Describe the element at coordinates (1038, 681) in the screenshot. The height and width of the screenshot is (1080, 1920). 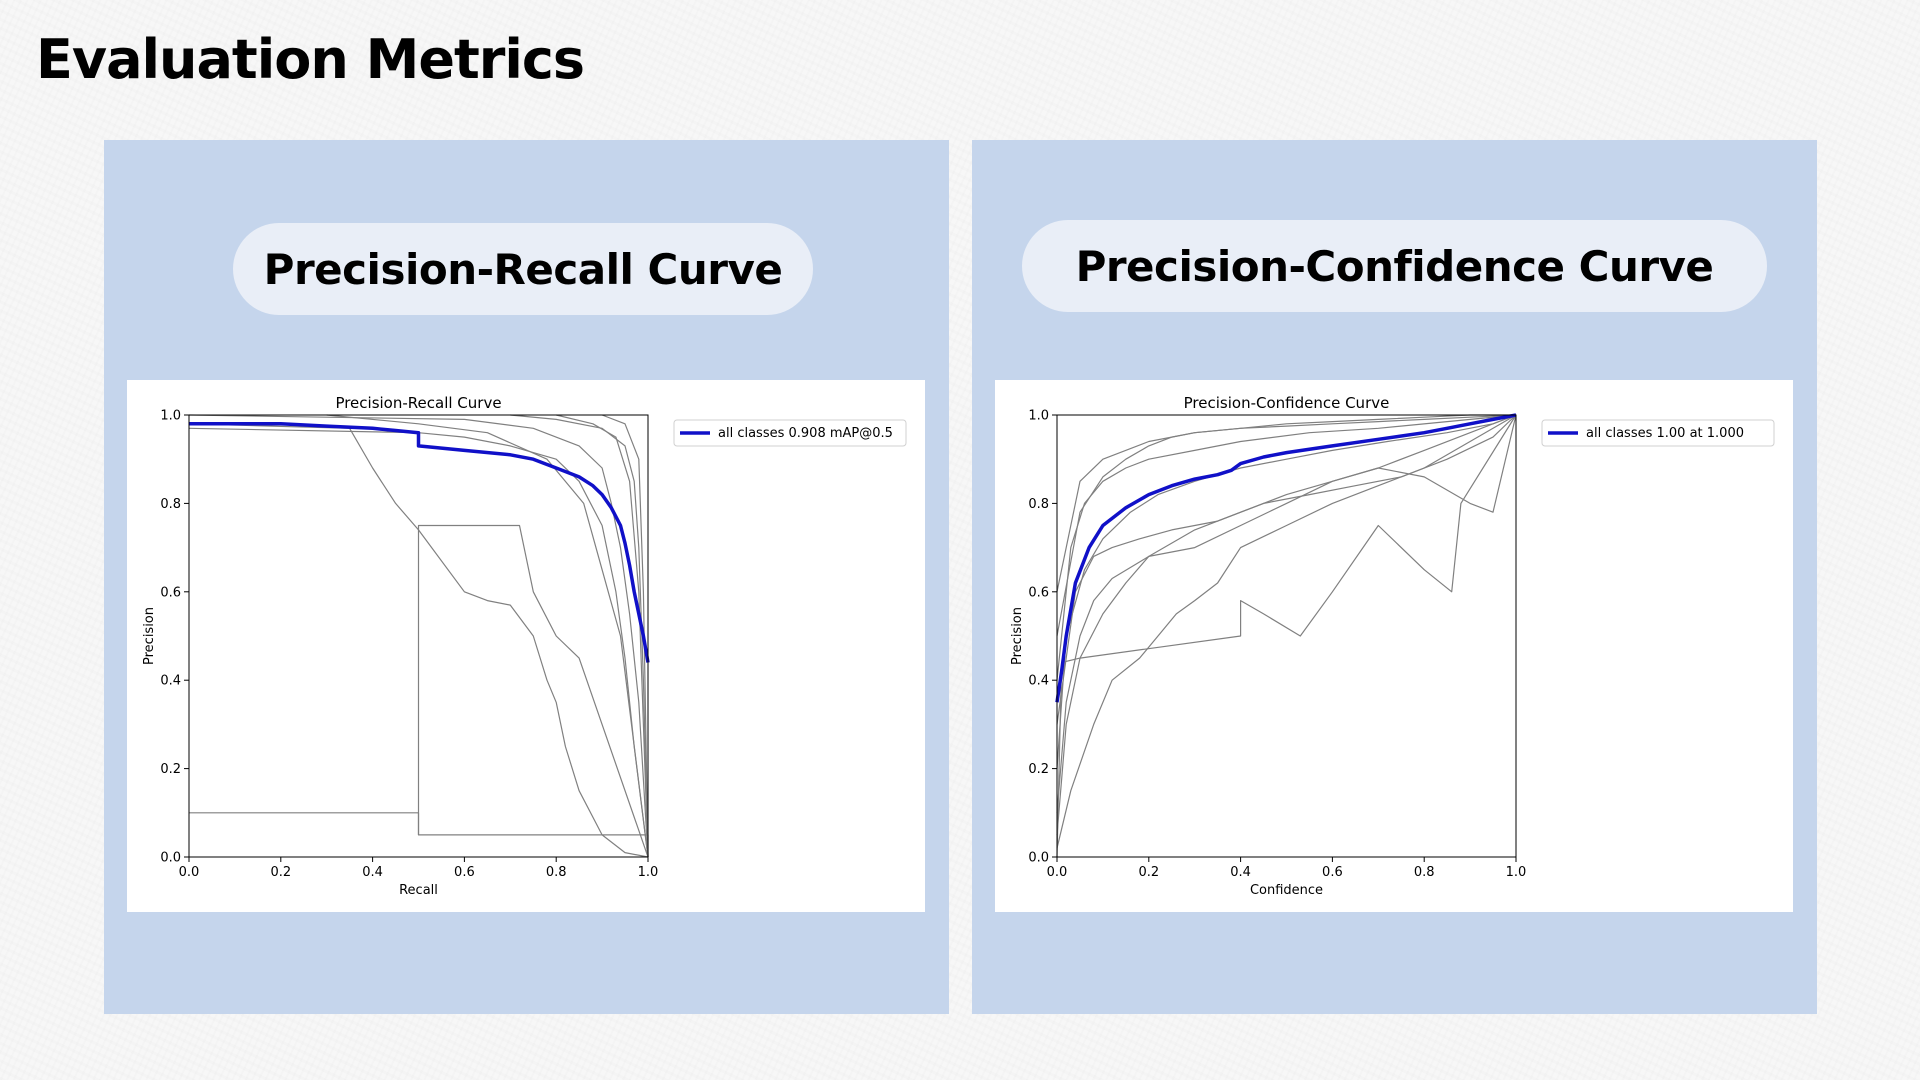
I see `chart1-ytick-label: 0.4` at that location.